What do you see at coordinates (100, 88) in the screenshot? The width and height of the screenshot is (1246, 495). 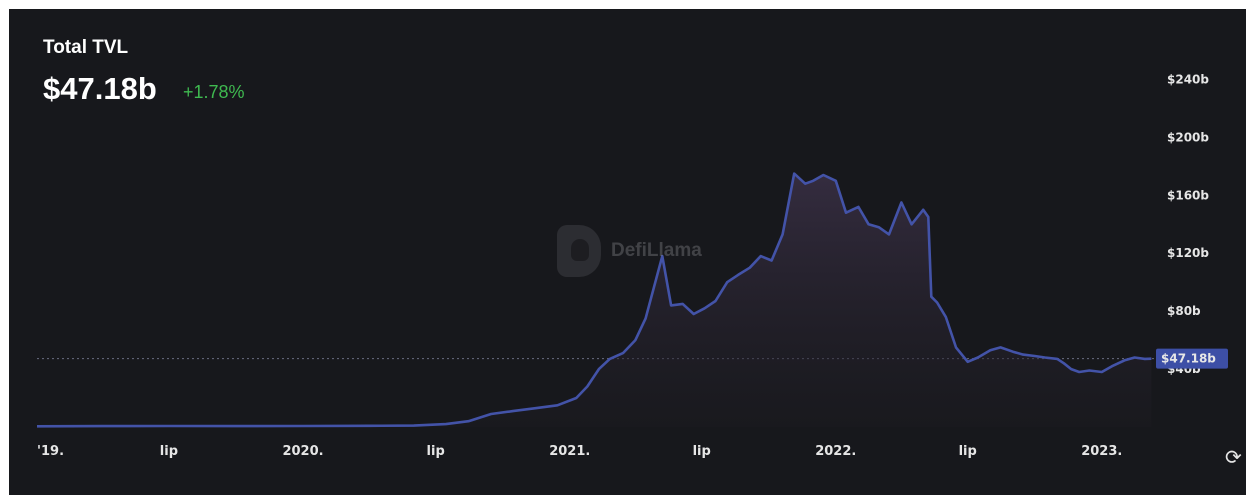 I see `tvl-value: $47.18b` at bounding box center [100, 88].